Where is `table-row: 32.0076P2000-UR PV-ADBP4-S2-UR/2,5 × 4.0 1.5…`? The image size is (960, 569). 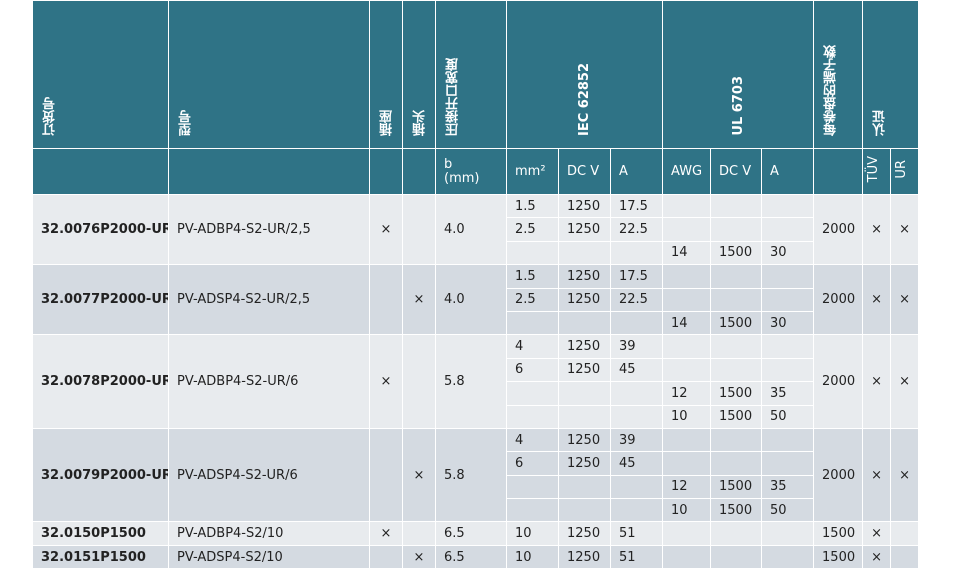
table-row: 32.0076P2000-UR PV-ADBP4-S2-UR/2,5 × 4.0 1.5… is located at coordinates (476, 229).